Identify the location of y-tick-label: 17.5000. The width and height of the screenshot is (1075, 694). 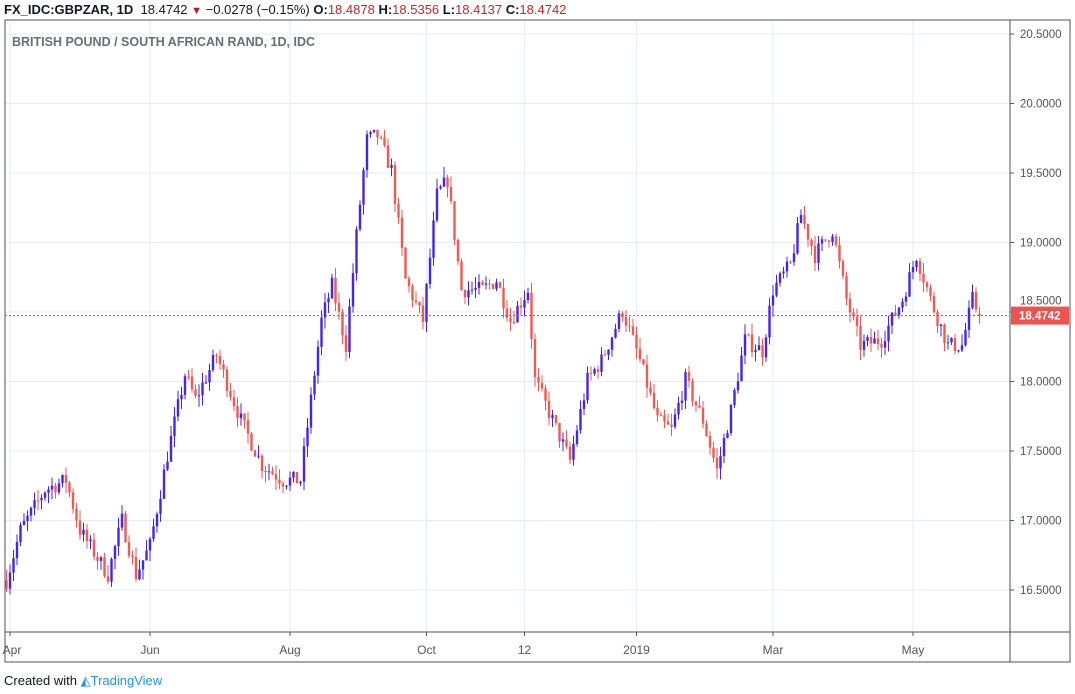
(1041, 452).